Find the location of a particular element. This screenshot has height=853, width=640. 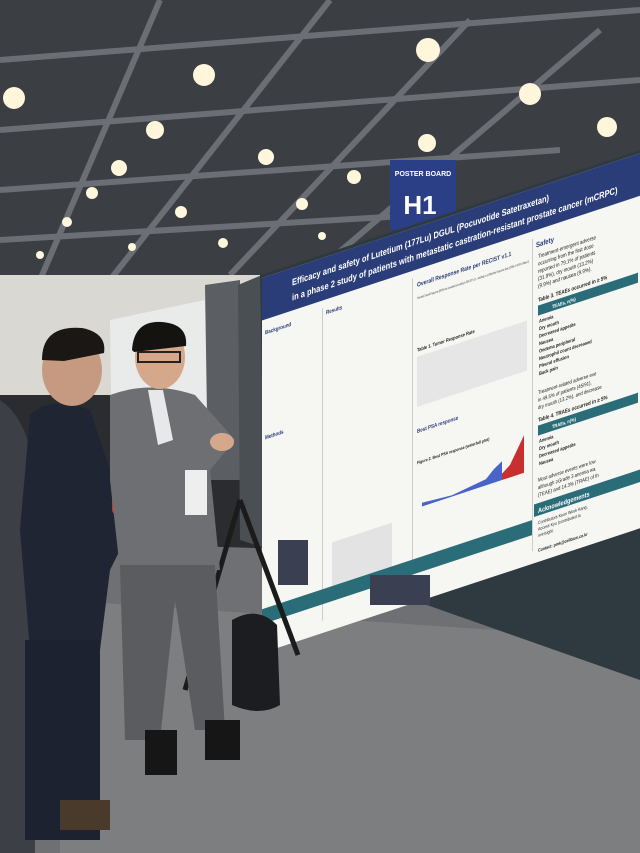

sign-code: H1 is located at coordinates (419, 205).